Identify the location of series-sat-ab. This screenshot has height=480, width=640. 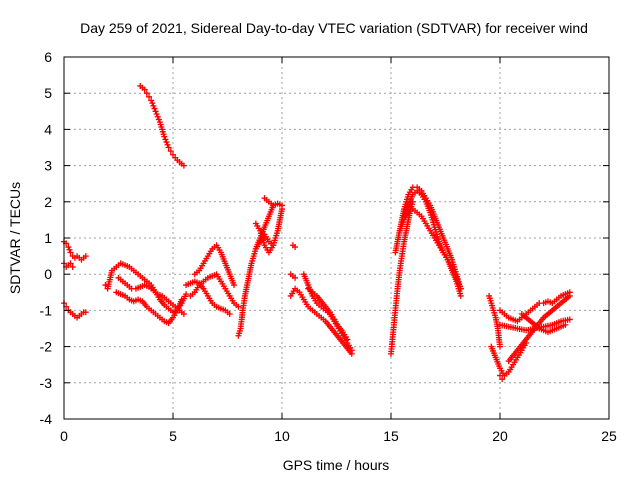
(539, 328).